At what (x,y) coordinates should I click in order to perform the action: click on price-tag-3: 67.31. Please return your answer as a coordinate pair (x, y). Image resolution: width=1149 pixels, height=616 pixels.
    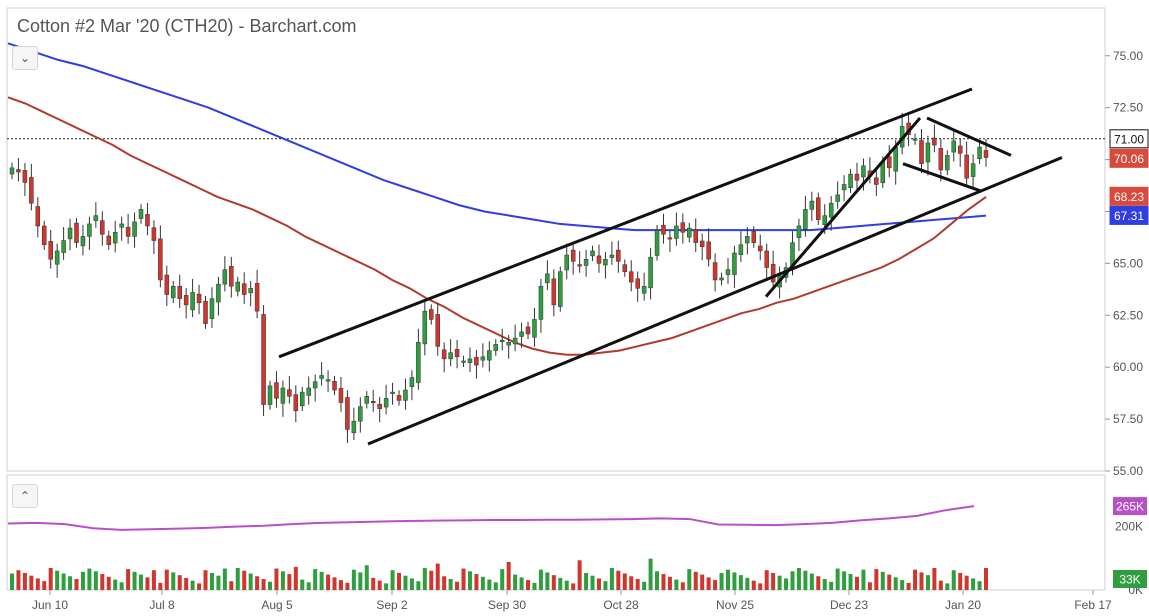
    Looking at the image, I should click on (1129, 216).